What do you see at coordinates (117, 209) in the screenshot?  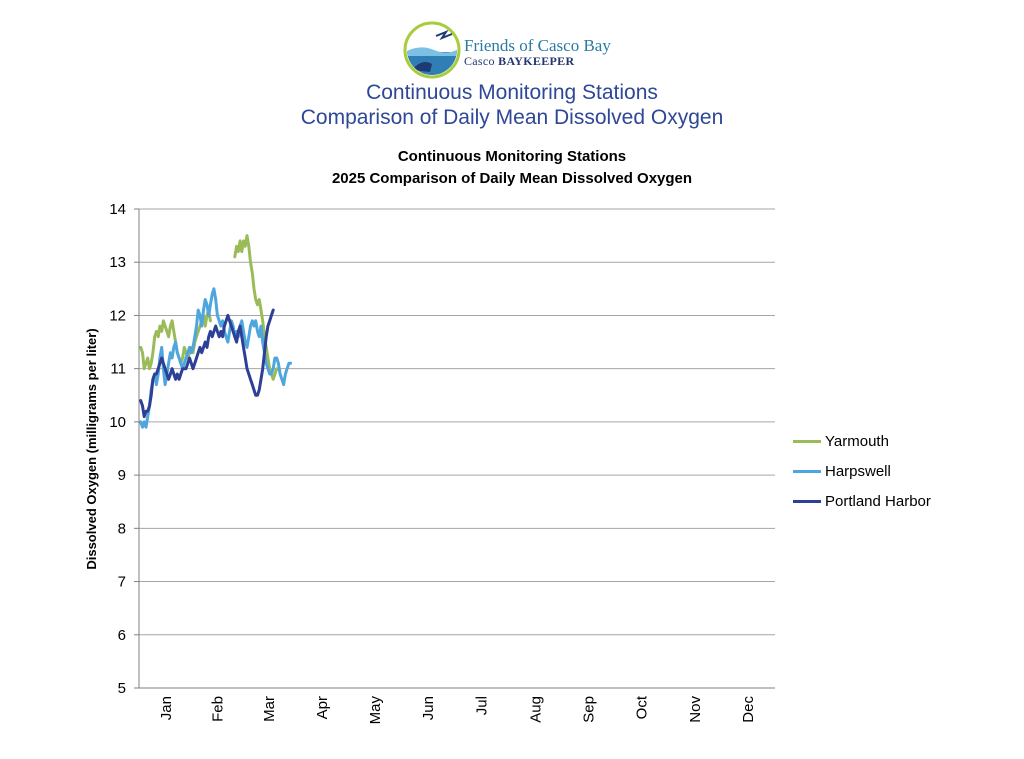 I see `y-tick-label: 14` at bounding box center [117, 209].